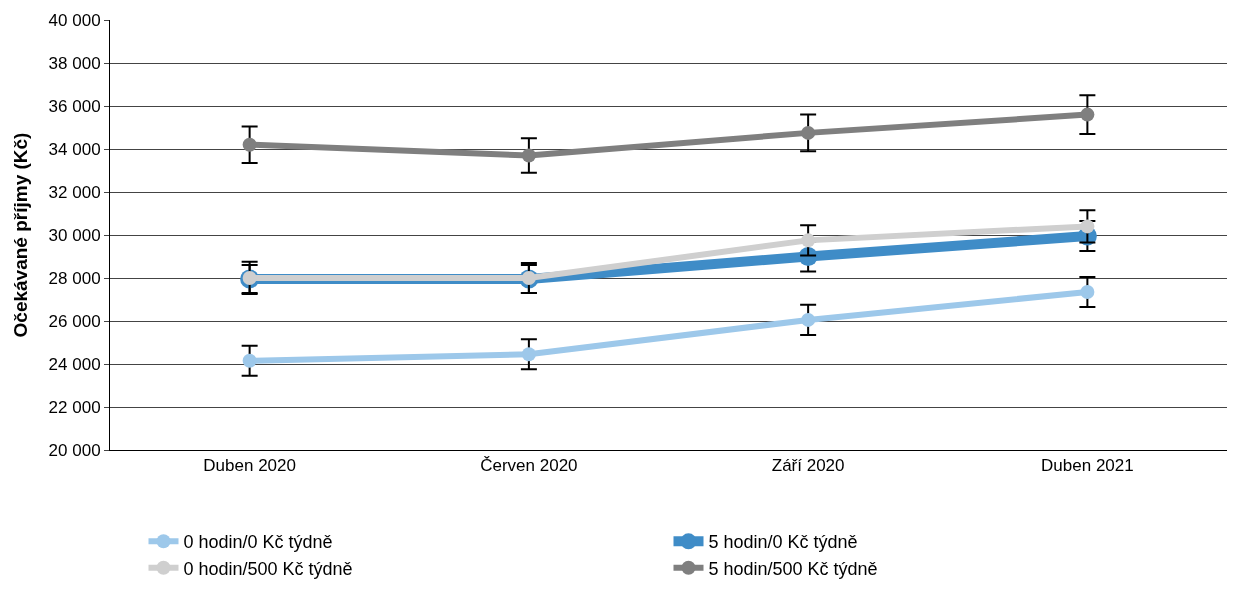 Image resolution: width=1247 pixels, height=598 pixels. What do you see at coordinates (74, 149) in the screenshot?
I see `y-tick-label: 34 000` at bounding box center [74, 149].